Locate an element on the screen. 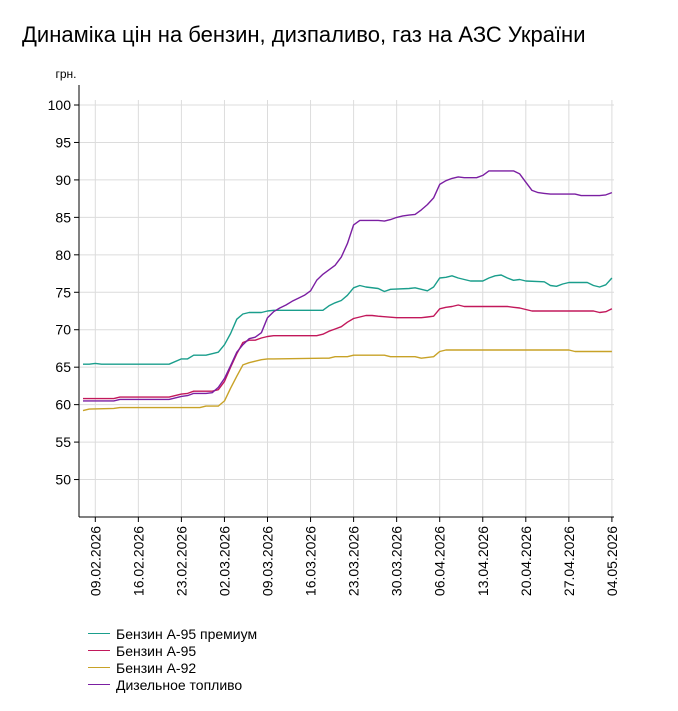 The height and width of the screenshot is (711, 678). x-tick-label: 16.03.2026 is located at coordinates (311, 561).